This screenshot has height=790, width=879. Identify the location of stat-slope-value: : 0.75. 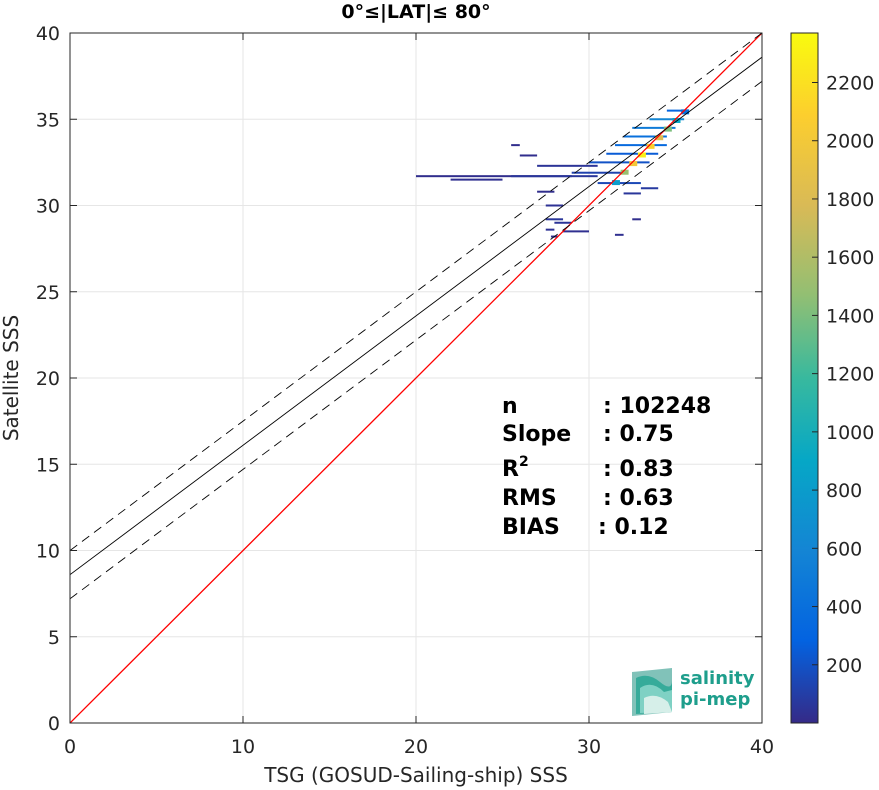
(638, 434).